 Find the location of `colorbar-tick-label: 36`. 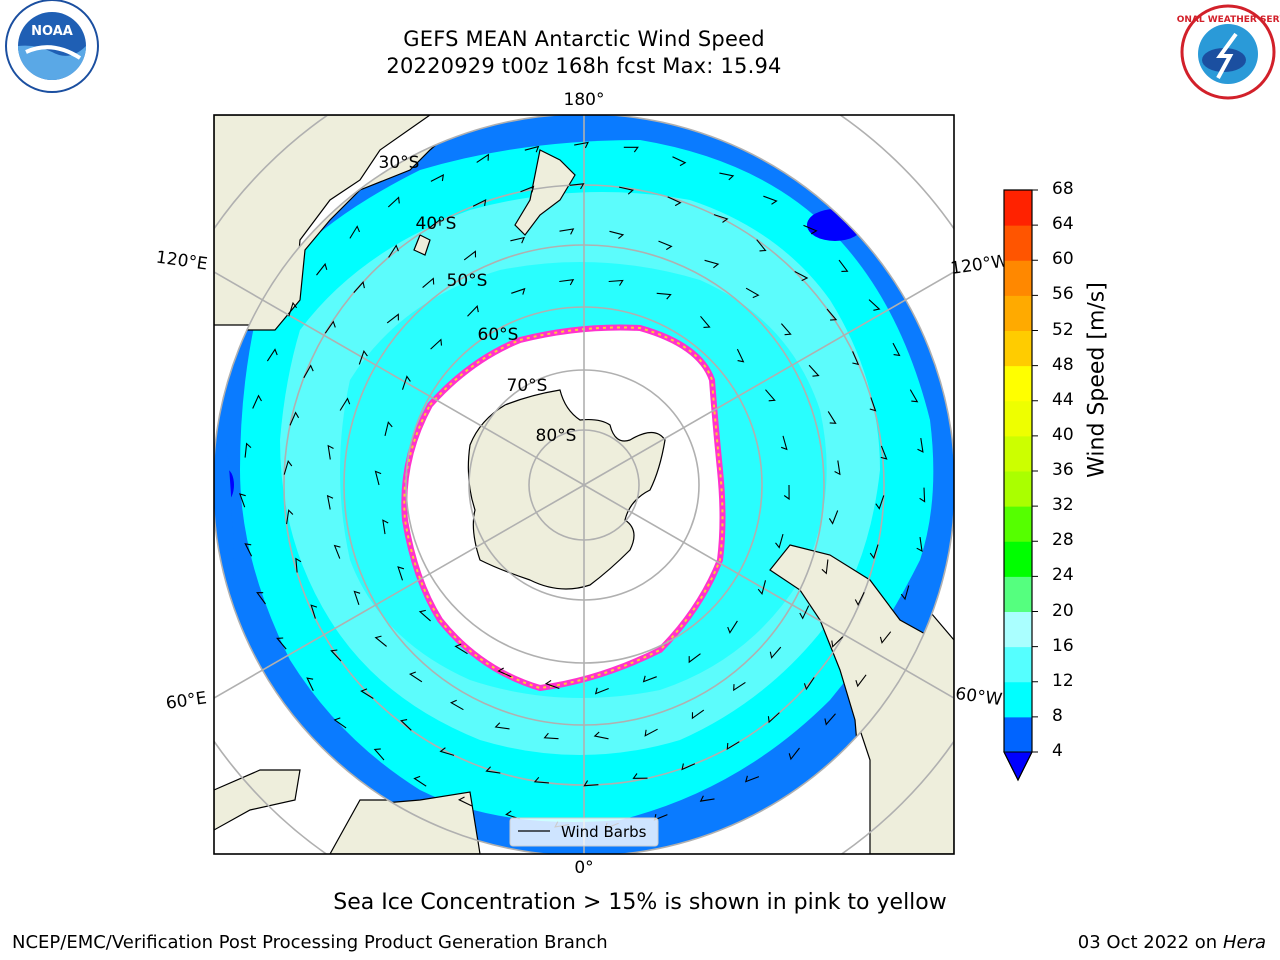

colorbar-tick-label: 36 is located at coordinates (1063, 470).